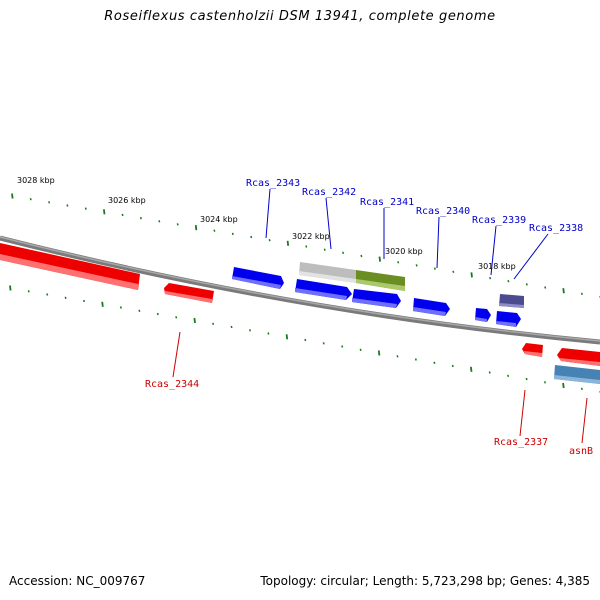  Describe the element at coordinates (404, 251) in the screenshot. I see `ruler-label-3020: 3020 kbp` at that location.